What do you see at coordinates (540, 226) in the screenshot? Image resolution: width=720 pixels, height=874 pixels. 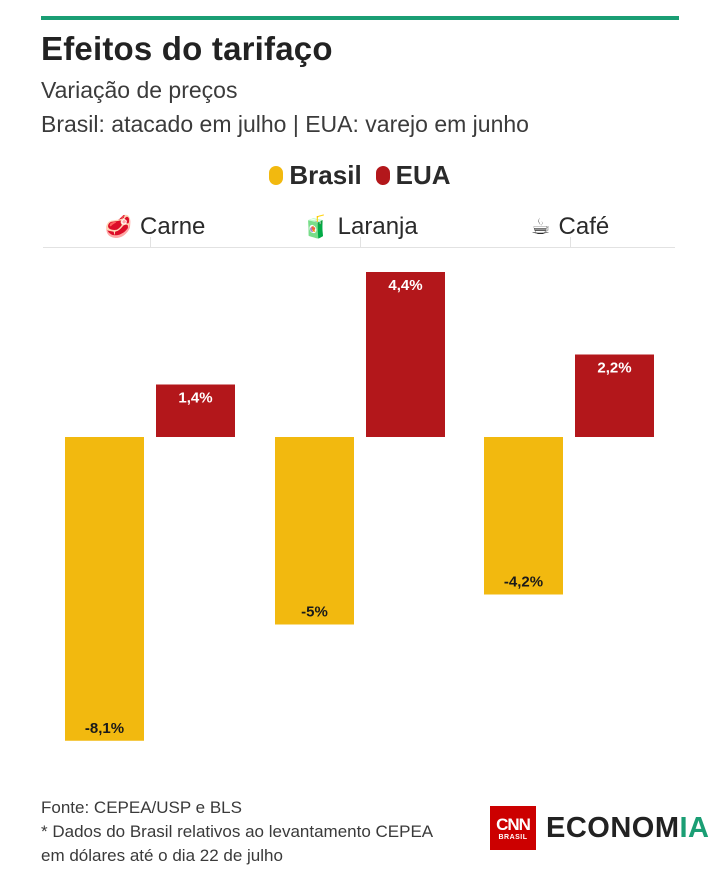 I see `coffee-icon: ☕` at bounding box center [540, 226].